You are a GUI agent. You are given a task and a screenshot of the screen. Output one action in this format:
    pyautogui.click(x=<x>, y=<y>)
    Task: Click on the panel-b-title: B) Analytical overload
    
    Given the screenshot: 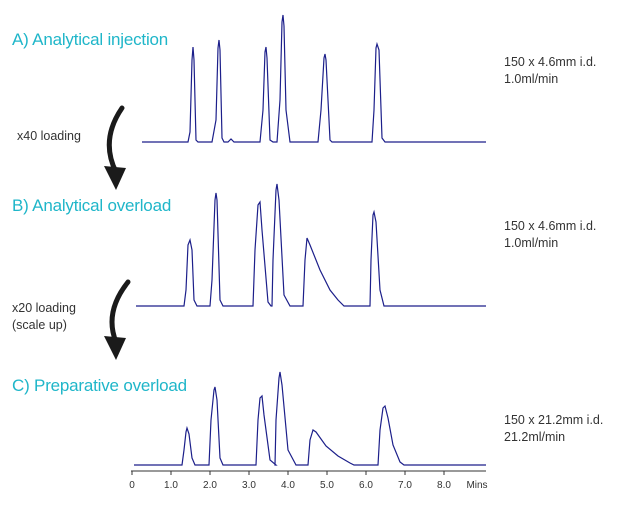 What is the action you would take?
    pyautogui.click(x=92, y=205)
    